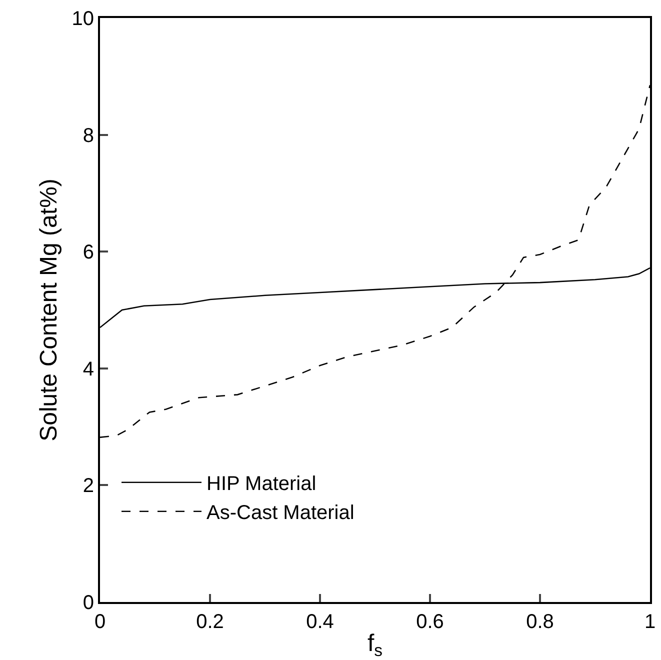 Image resolution: width=661 pixels, height=660 pixels. What do you see at coordinates (650, 622) in the screenshot?
I see `x-tick-label: 1` at bounding box center [650, 622].